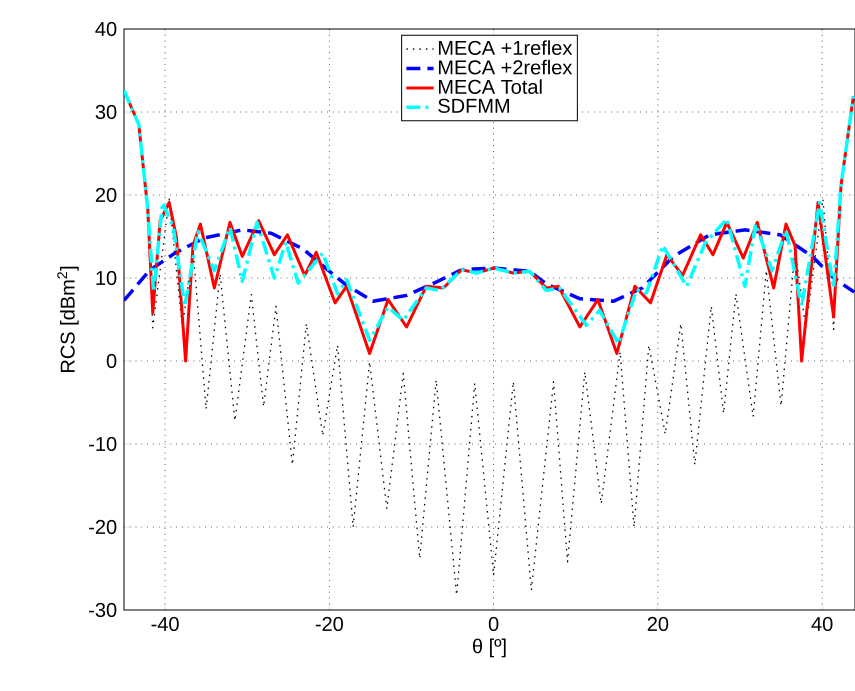  Describe the element at coordinates (102, 610) in the screenshot. I see `y-tick-label: -30` at that location.